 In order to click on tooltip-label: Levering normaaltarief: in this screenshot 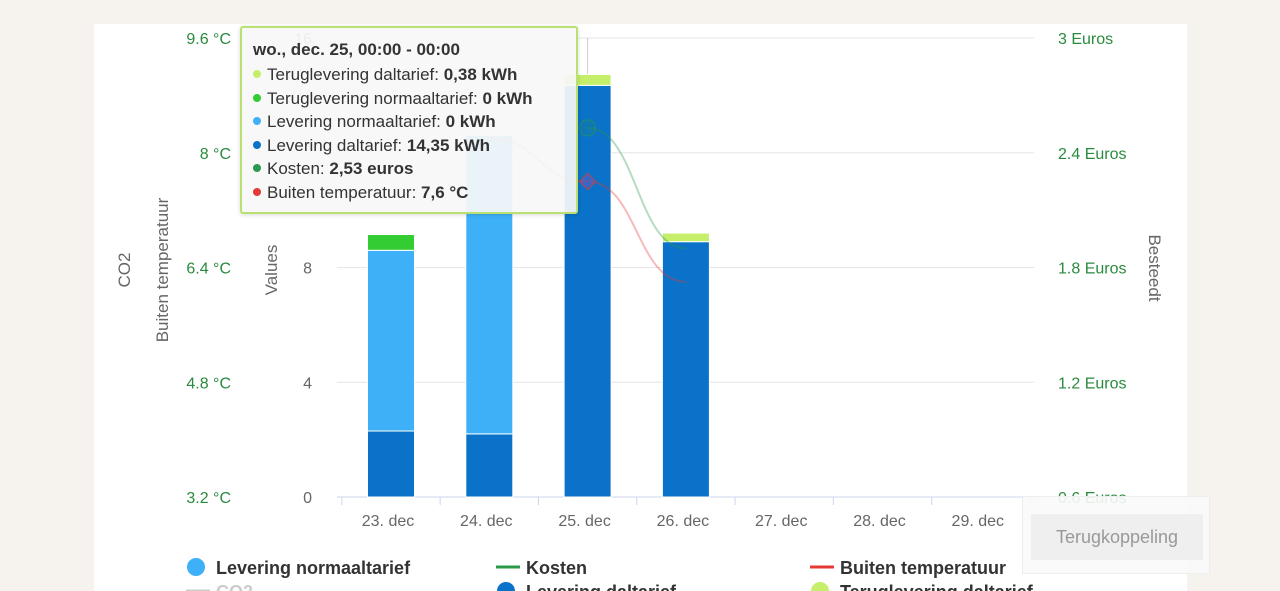, I will do `click(356, 121)`.